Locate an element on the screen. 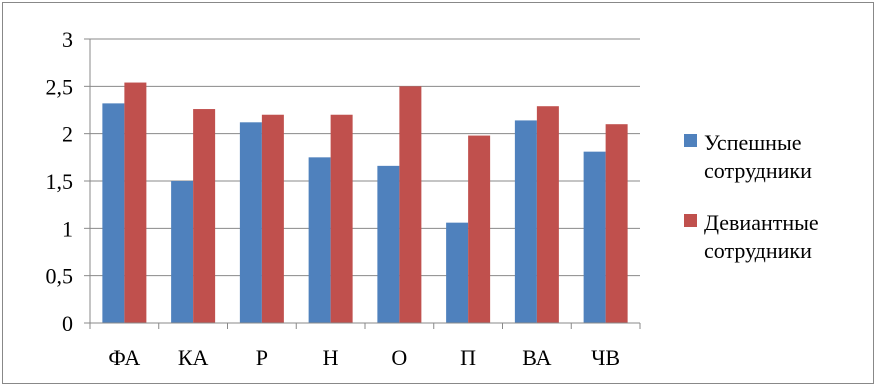 This screenshot has width=877, height=387. legend-label-1: сотрудники is located at coordinates (758, 170).